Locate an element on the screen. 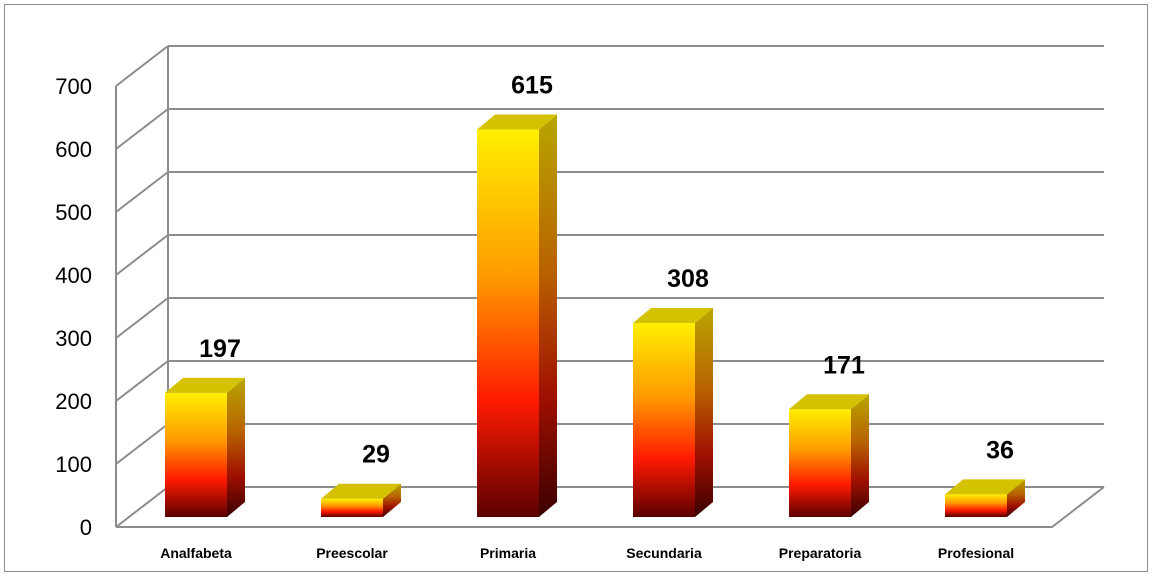 The image size is (1154, 578). floor-line is located at coordinates (610, 507).